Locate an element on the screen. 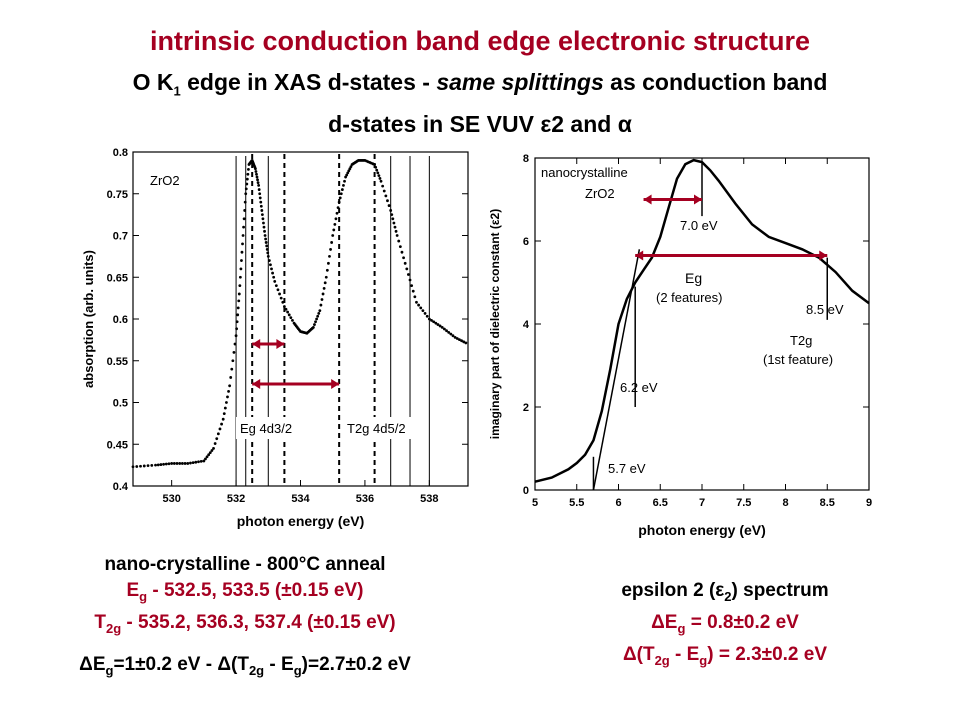 This screenshot has height=720, width=960. xas-eg-arrow-head-right is located at coordinates (280, 344).